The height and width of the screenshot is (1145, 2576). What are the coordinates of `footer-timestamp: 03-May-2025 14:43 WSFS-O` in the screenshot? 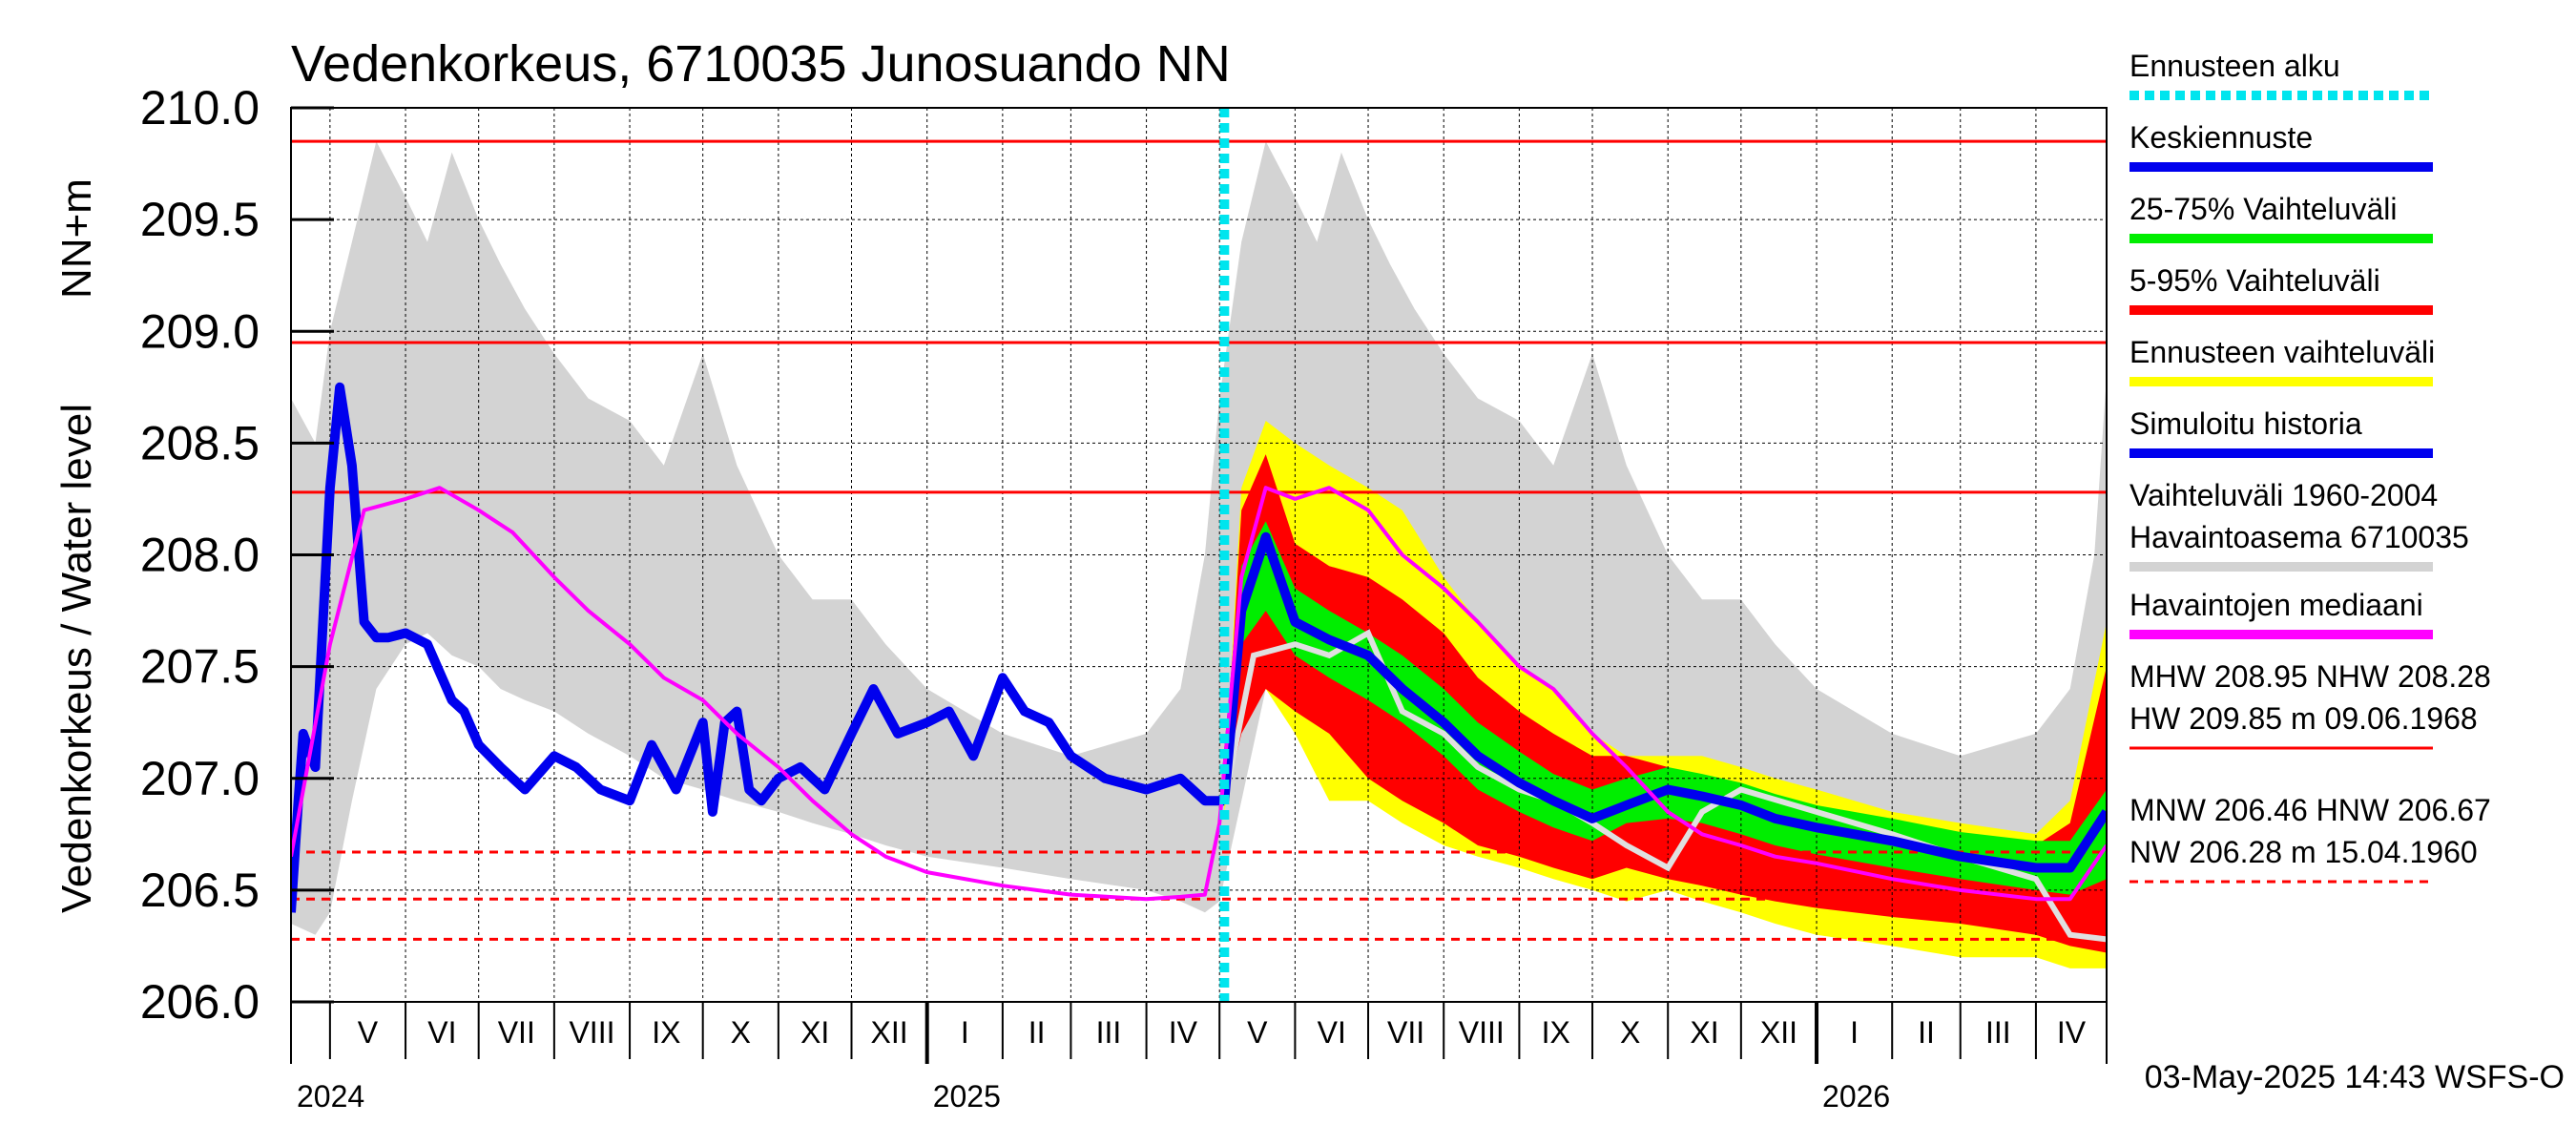 It's located at (2355, 1077).